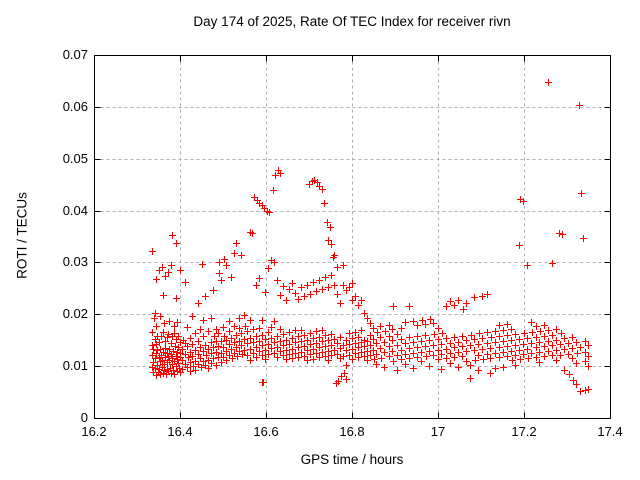 The width and height of the screenshot is (640, 480). Describe the element at coordinates (266, 431) in the screenshot. I see `x-tick-label: 16.6` at that location.